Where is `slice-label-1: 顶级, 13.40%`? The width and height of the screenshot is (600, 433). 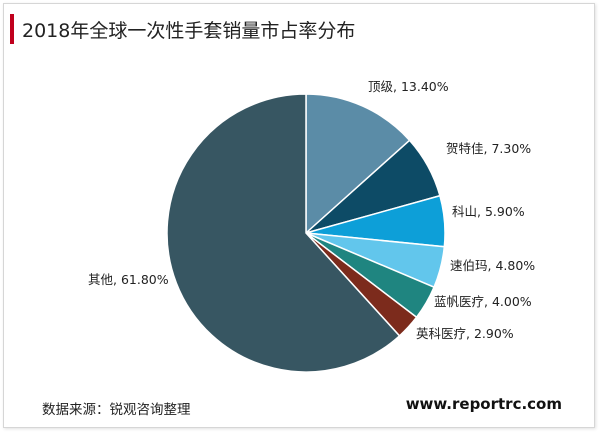
slice-label-1: 顶级, 13.40% is located at coordinates (408, 86).